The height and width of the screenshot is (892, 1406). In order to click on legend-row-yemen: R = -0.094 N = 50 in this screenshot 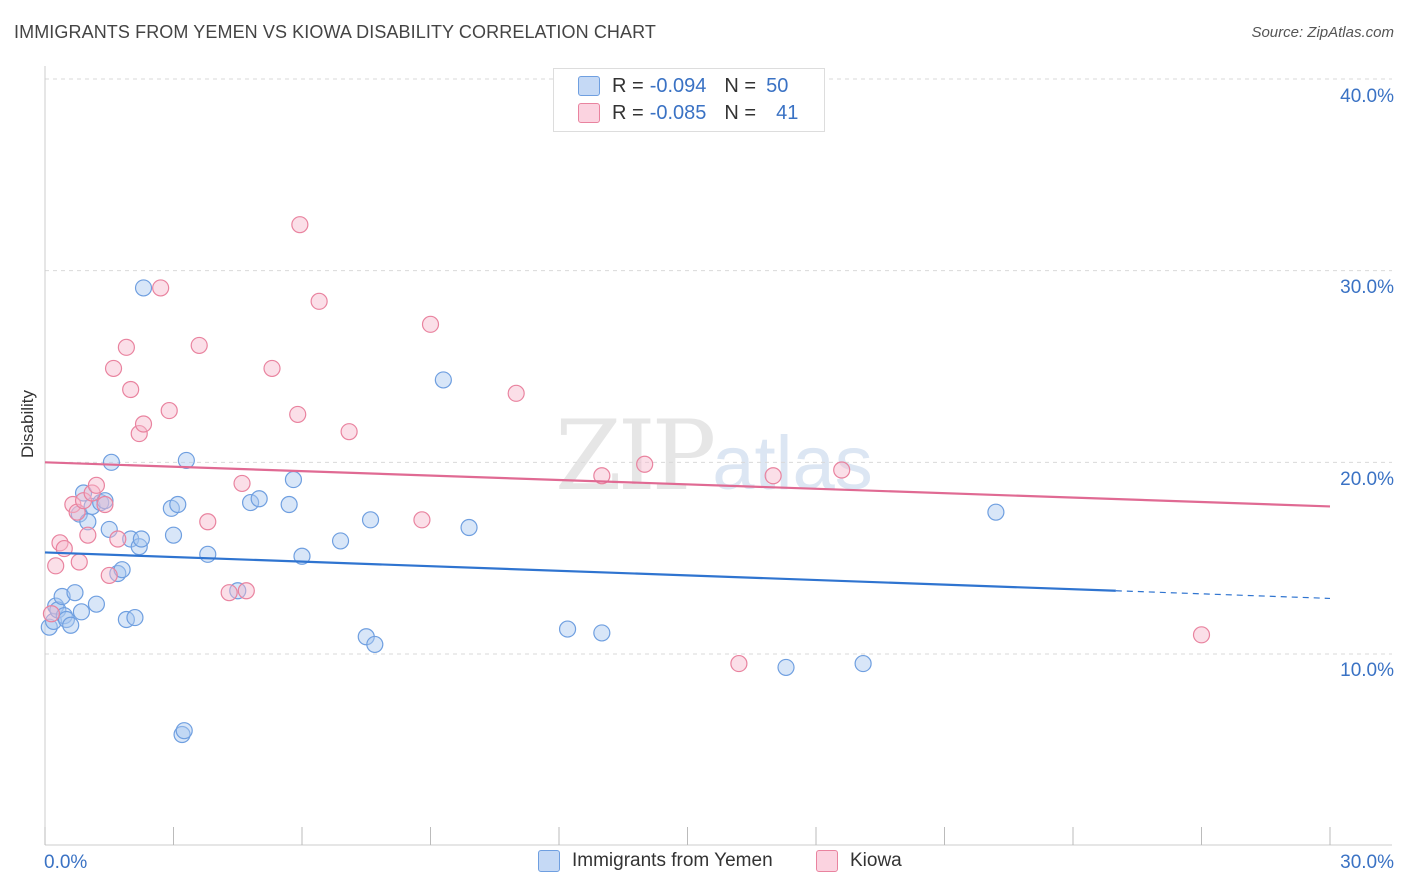, I will do `click(683, 86)`.